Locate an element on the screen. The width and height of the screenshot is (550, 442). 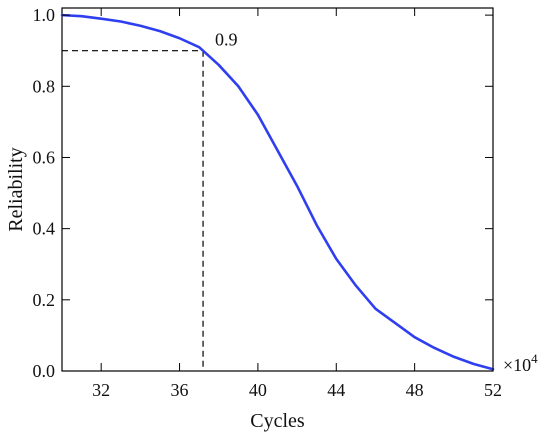
x-tick-label: 44 is located at coordinates (336, 390).